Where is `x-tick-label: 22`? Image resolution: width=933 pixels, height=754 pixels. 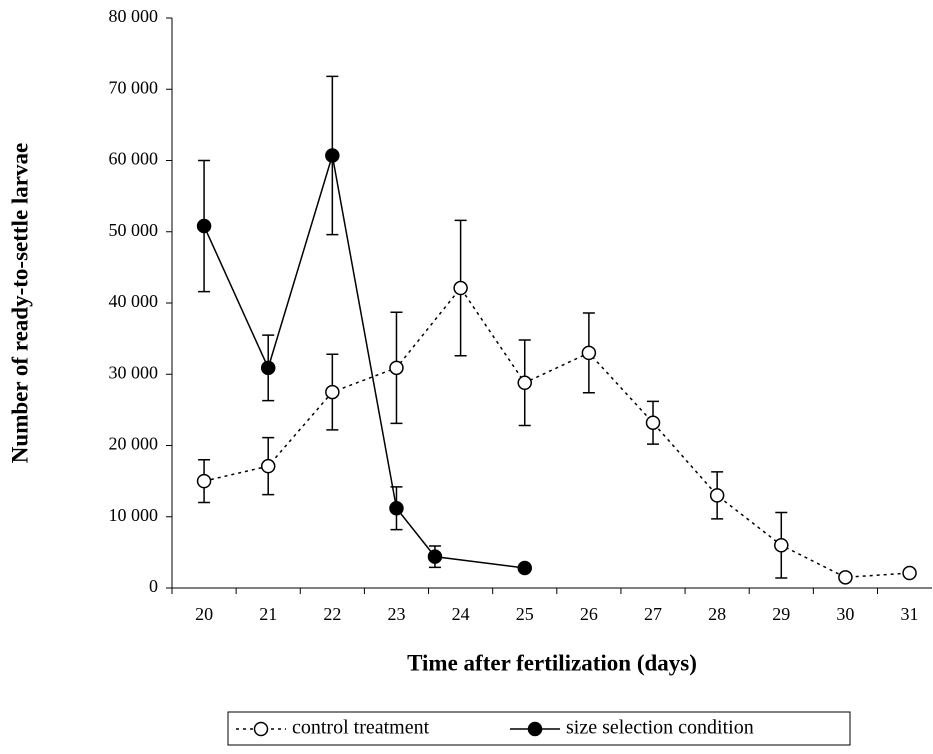 x-tick-label: 22 is located at coordinates (332, 614).